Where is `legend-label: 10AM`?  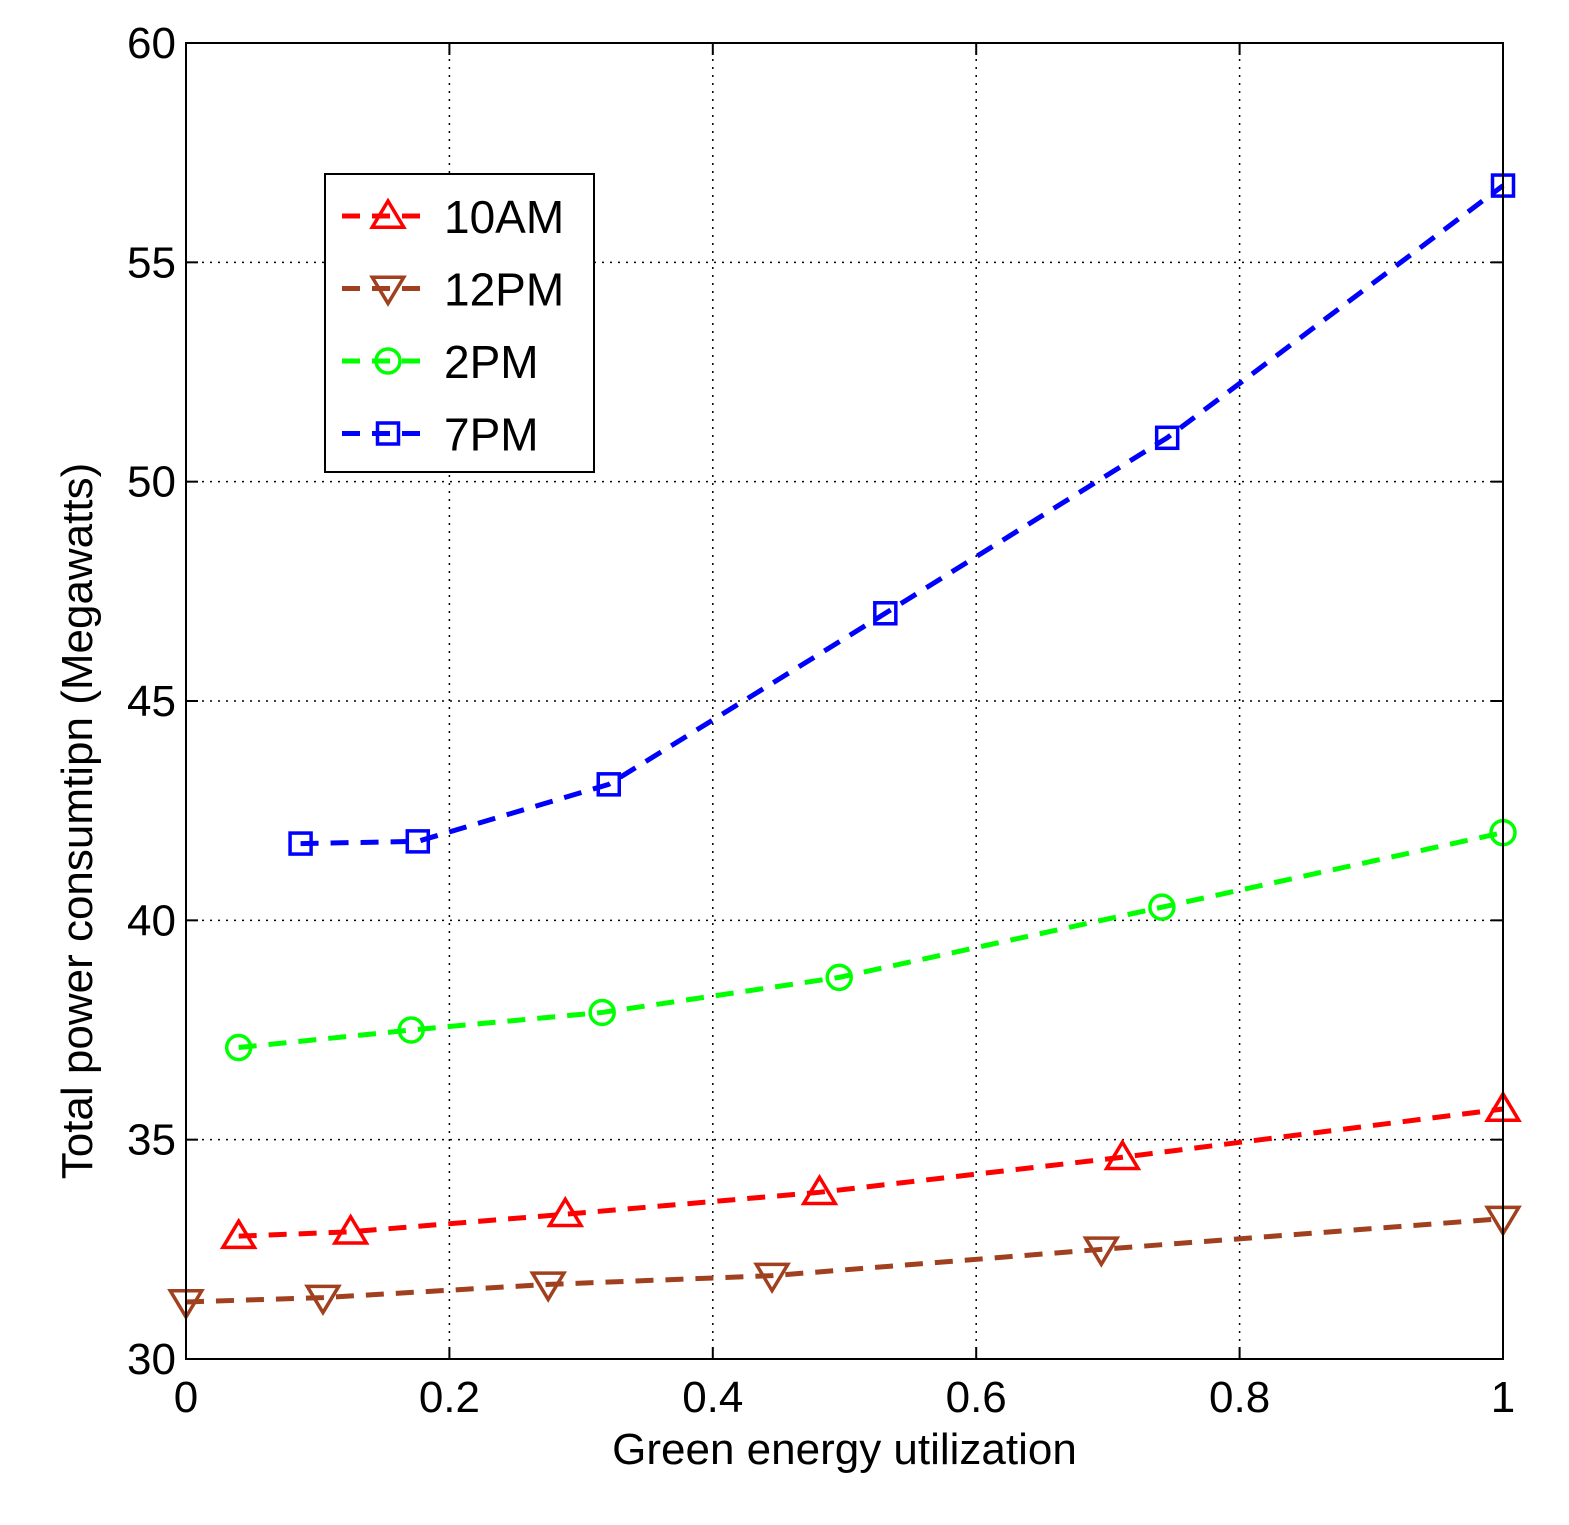 legend-label: 10AM is located at coordinates (504, 217).